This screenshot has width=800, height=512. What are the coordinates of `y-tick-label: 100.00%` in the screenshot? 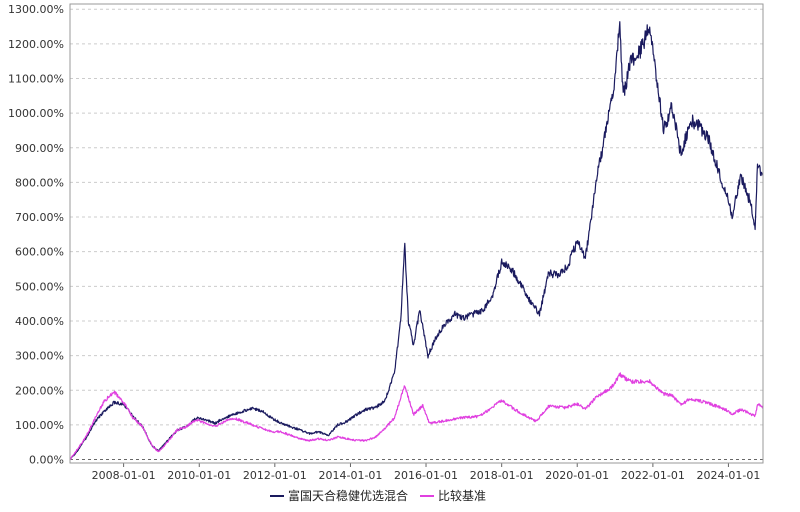 It's located at (39, 425).